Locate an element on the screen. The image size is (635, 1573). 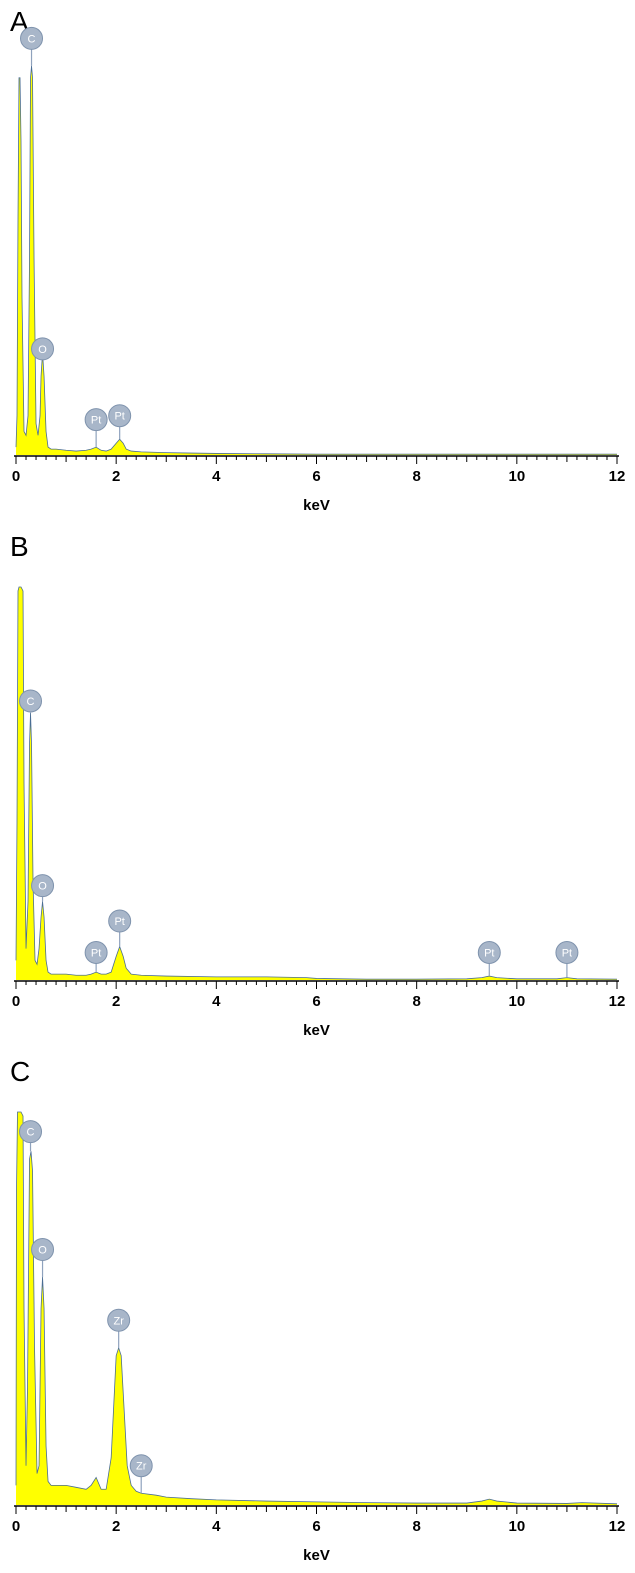
panel-label: C is located at coordinates (20, 1071).